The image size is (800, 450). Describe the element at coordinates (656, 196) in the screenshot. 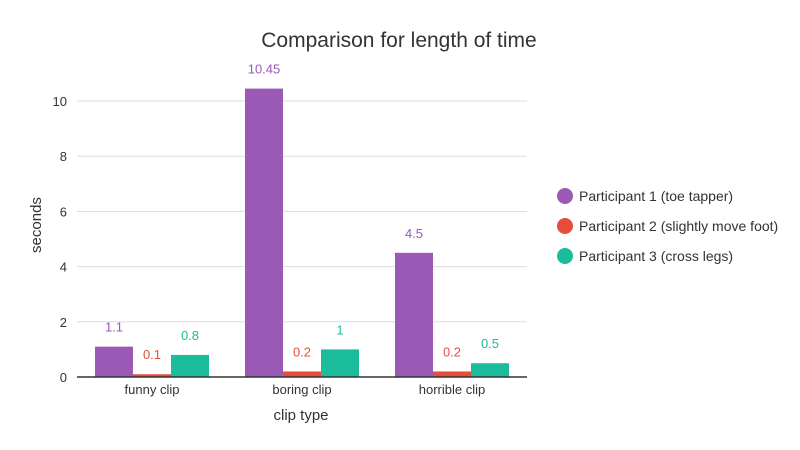

I see `legend-label: Participant 1 (toe tapper)` at that location.